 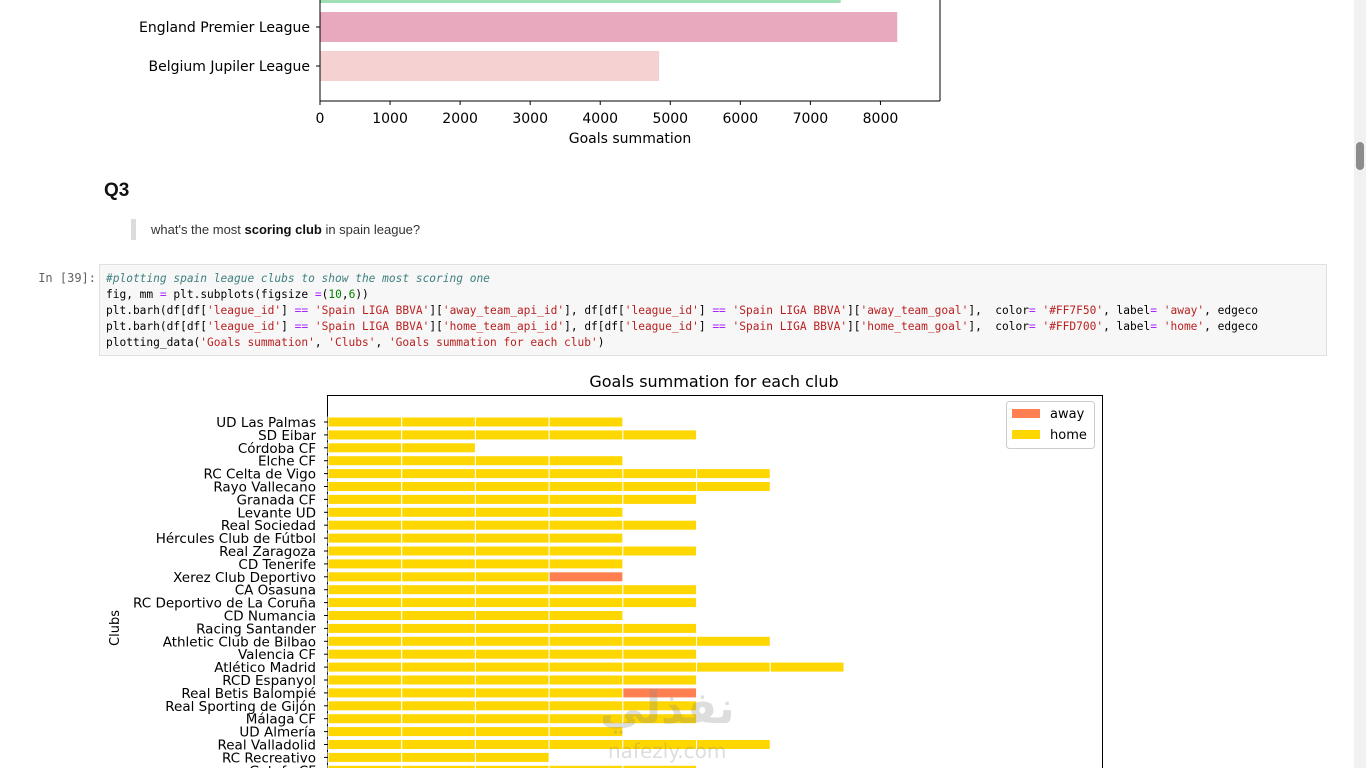 What do you see at coordinates (282, 765) in the screenshot?
I see `club-ytick-label: Getafe CF` at bounding box center [282, 765].